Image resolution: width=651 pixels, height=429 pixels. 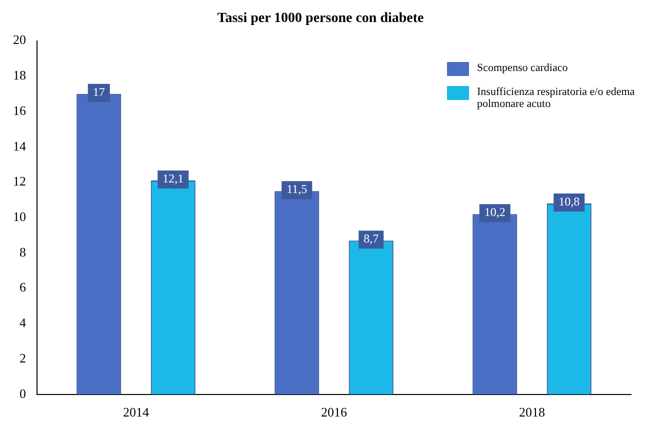 I want to click on y-tick-label: 8, so click(x=23, y=252).